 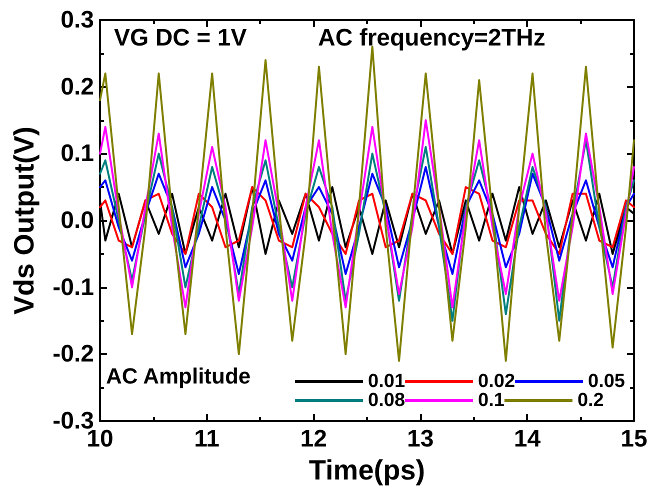 I want to click on legend-label: 0.05, so click(x=607, y=381).